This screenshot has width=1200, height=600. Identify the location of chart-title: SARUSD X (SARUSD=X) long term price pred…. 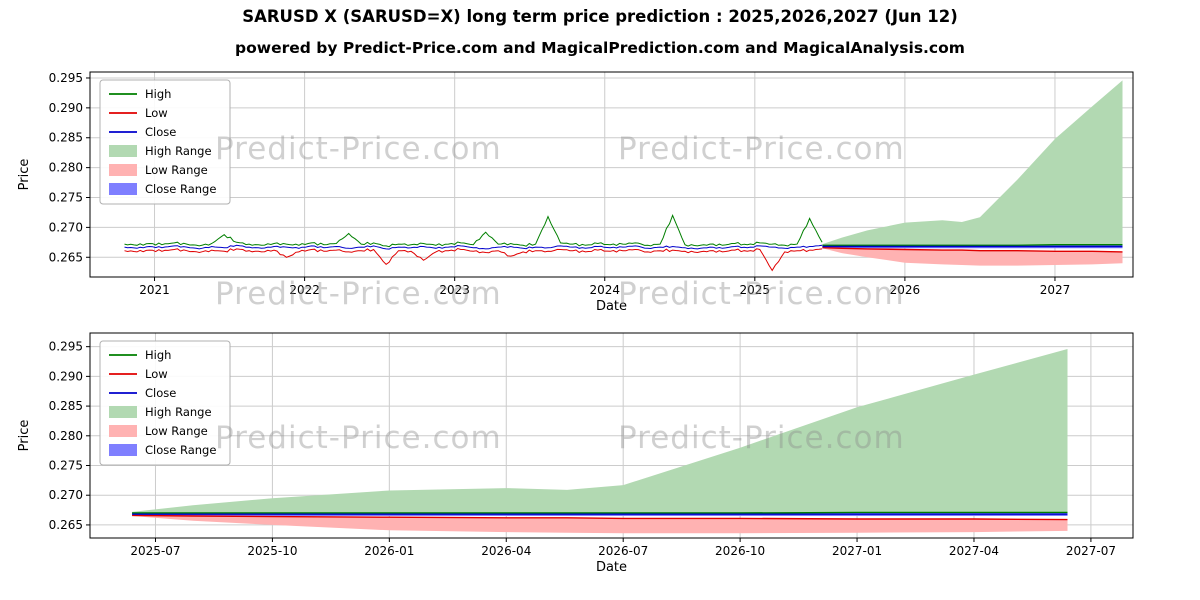
(600, 16).